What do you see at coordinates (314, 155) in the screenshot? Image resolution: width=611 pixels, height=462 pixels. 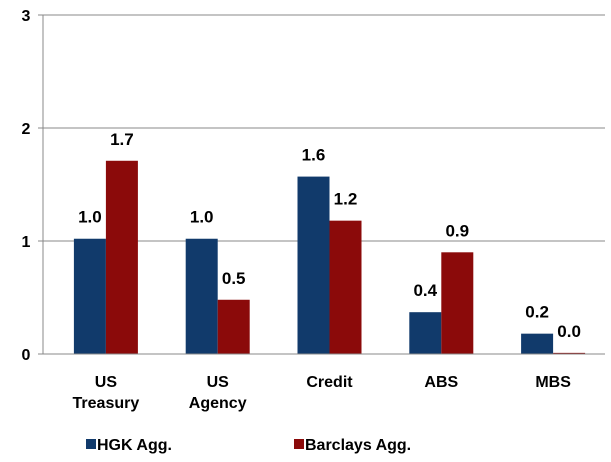 I see `value-label: 1.6` at bounding box center [314, 155].